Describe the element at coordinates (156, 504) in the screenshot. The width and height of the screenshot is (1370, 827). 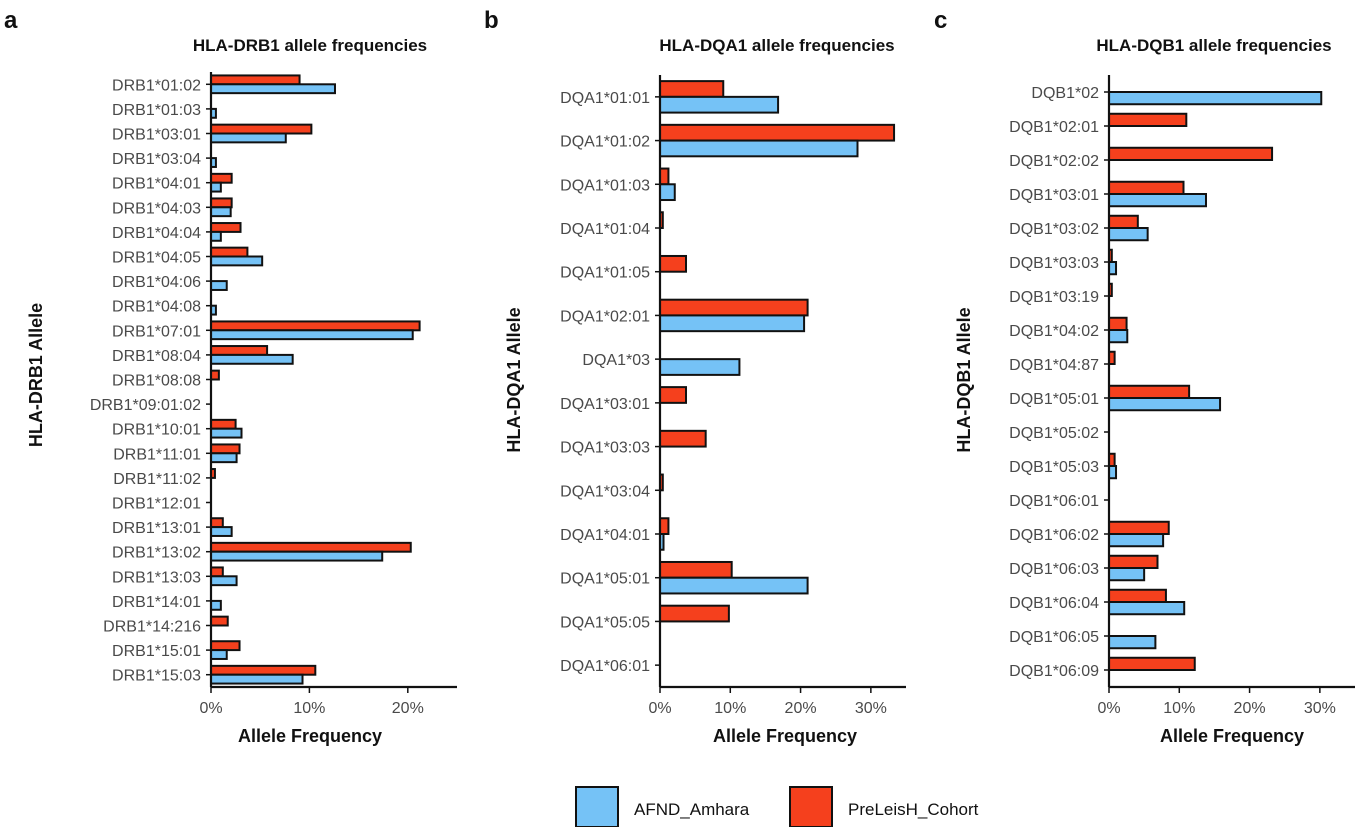
I see `category-label: DRB1*12:01` at that location.